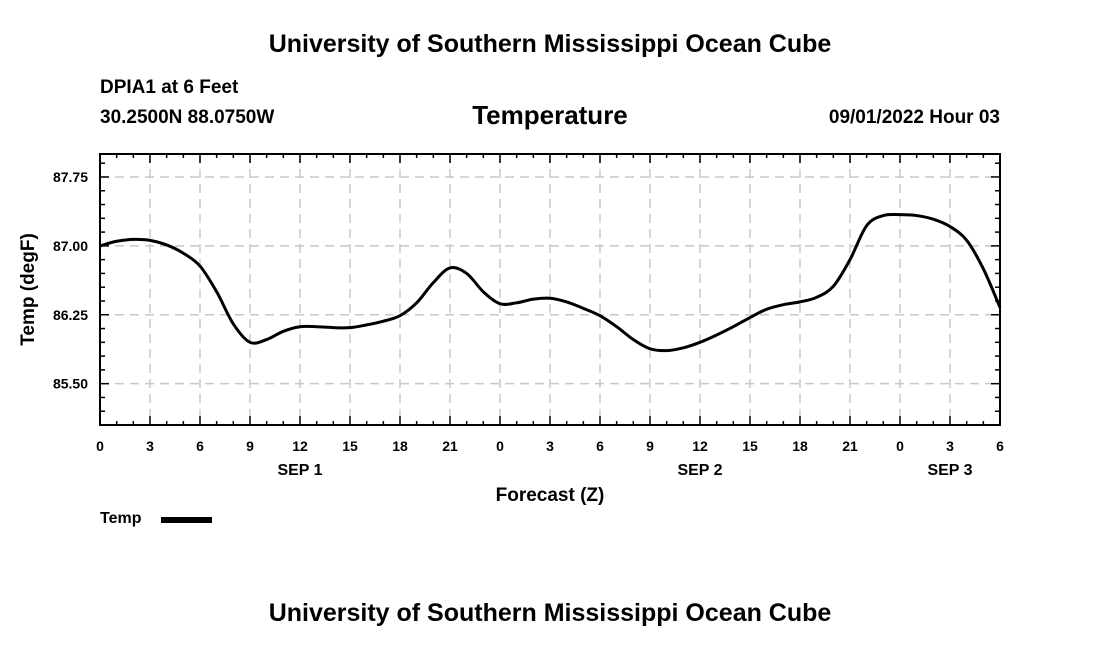  Describe the element at coordinates (299, 470) in the screenshot. I see `x-date-label: SEP 1` at that location.